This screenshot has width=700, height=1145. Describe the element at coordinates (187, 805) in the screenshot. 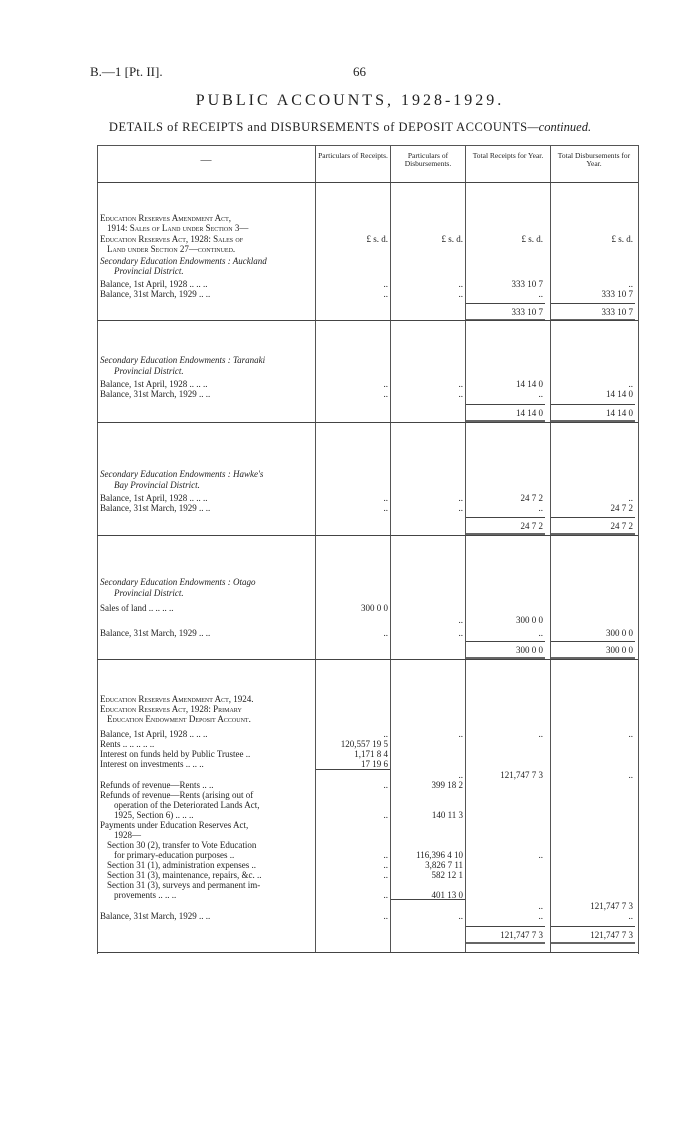

I see `row-label: operation of the Deteriorated Lands Act,` at that location.